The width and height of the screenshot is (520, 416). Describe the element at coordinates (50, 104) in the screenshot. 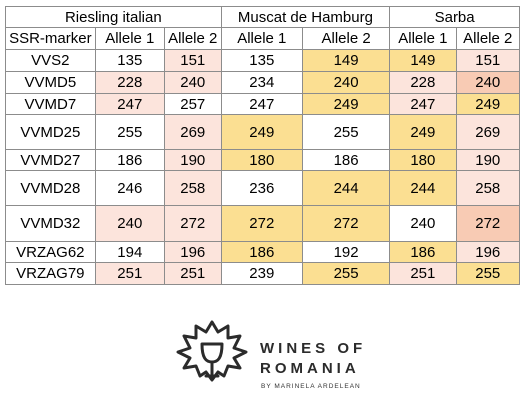

I see `marker-cell: VVMD7` at that location.